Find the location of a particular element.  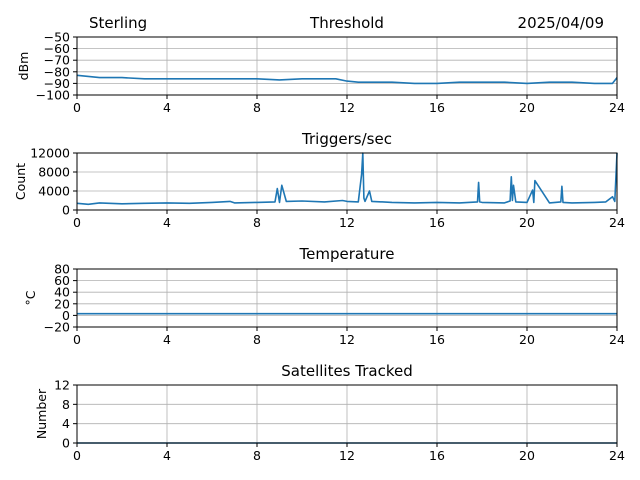

y-tick-label: 8000 is located at coordinates (54, 172).